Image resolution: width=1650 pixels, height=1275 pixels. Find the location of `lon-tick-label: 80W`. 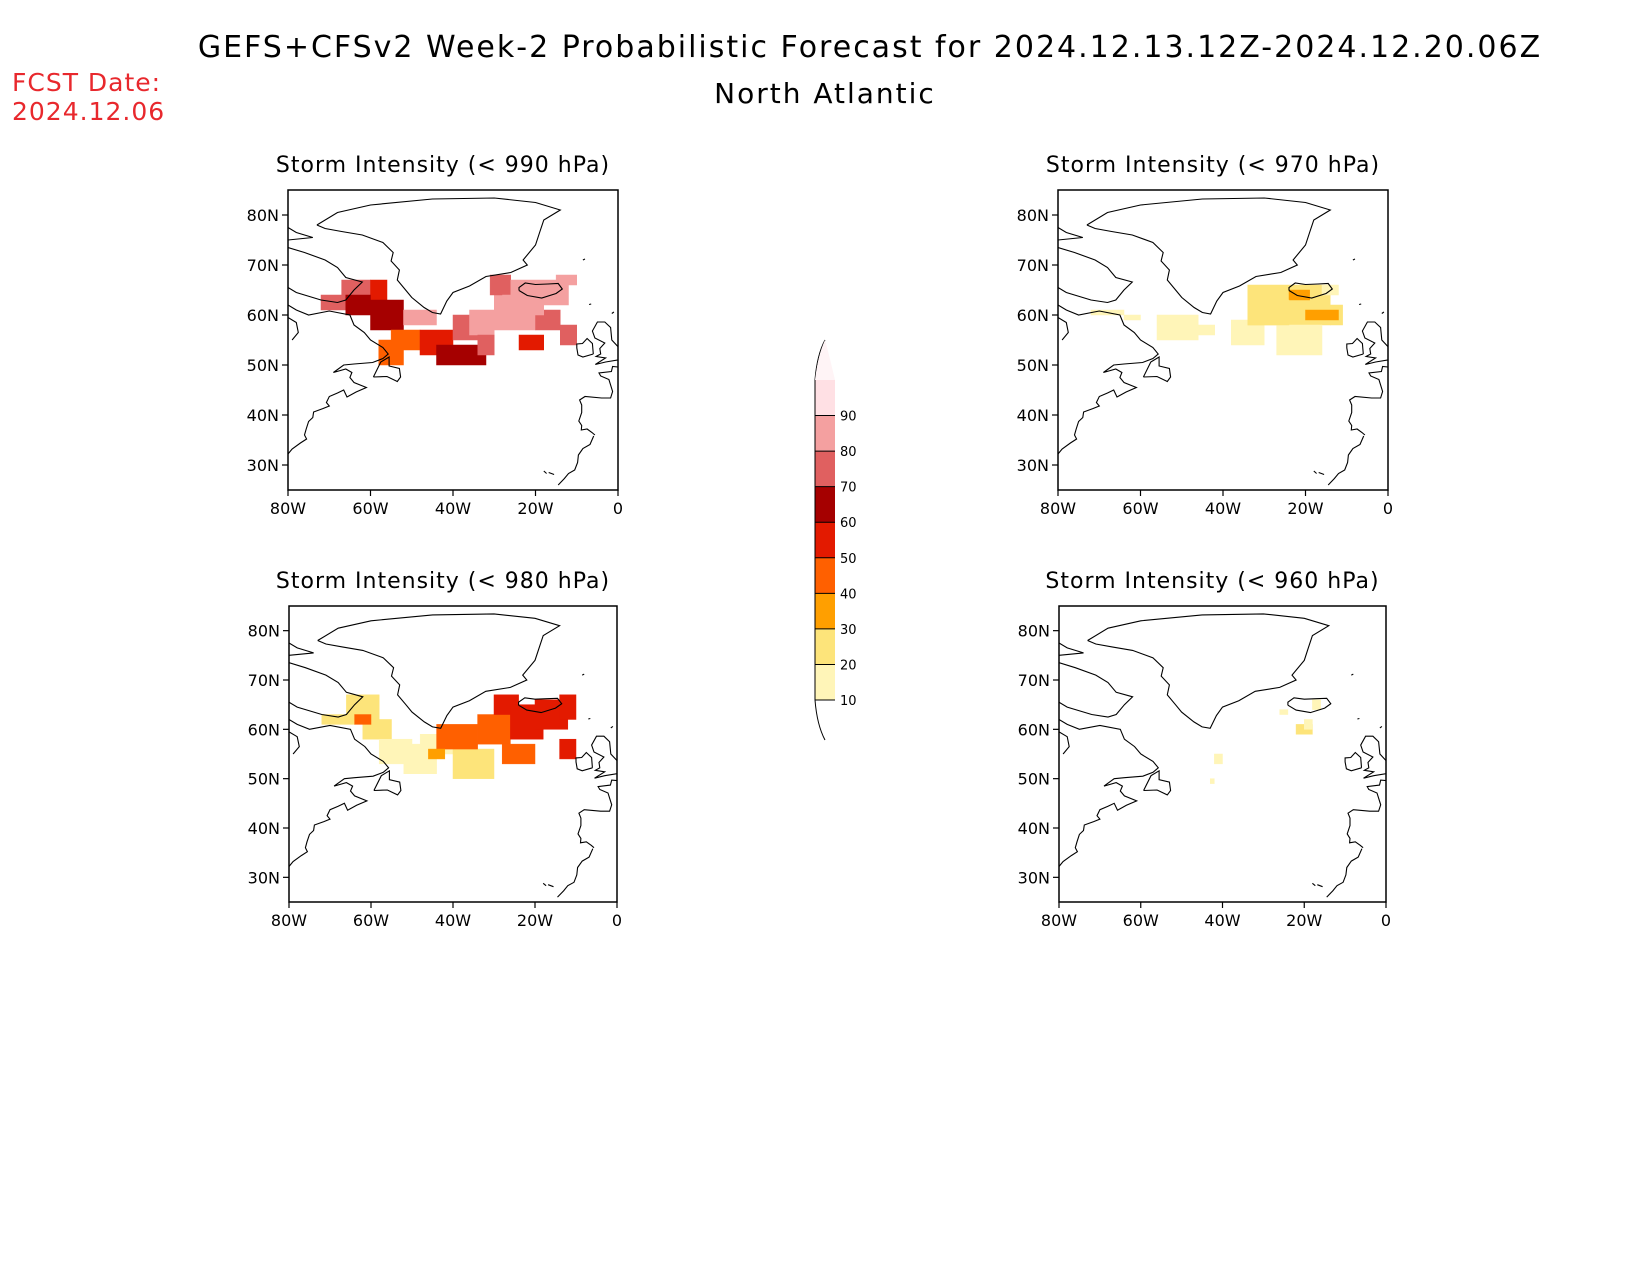

lon-tick-label: 80W is located at coordinates (289, 920).